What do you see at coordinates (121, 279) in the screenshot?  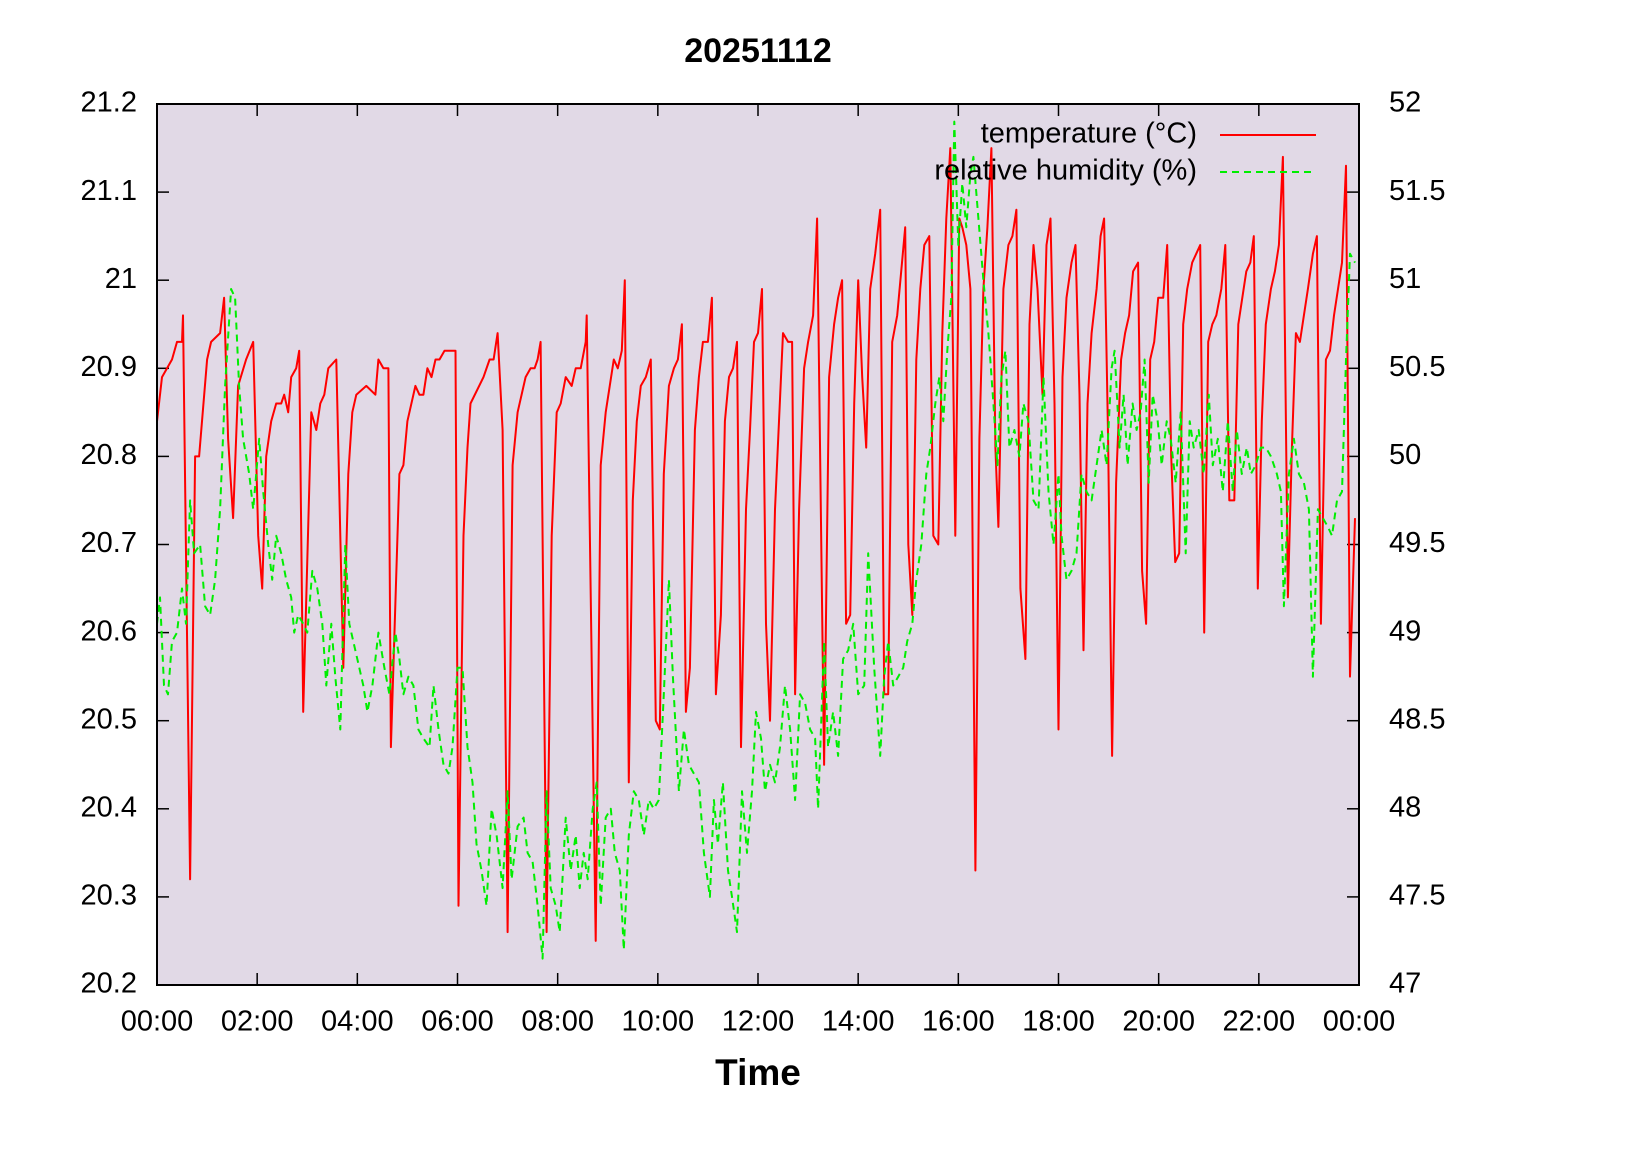 I see `y-tick-label: 21` at bounding box center [121, 279].